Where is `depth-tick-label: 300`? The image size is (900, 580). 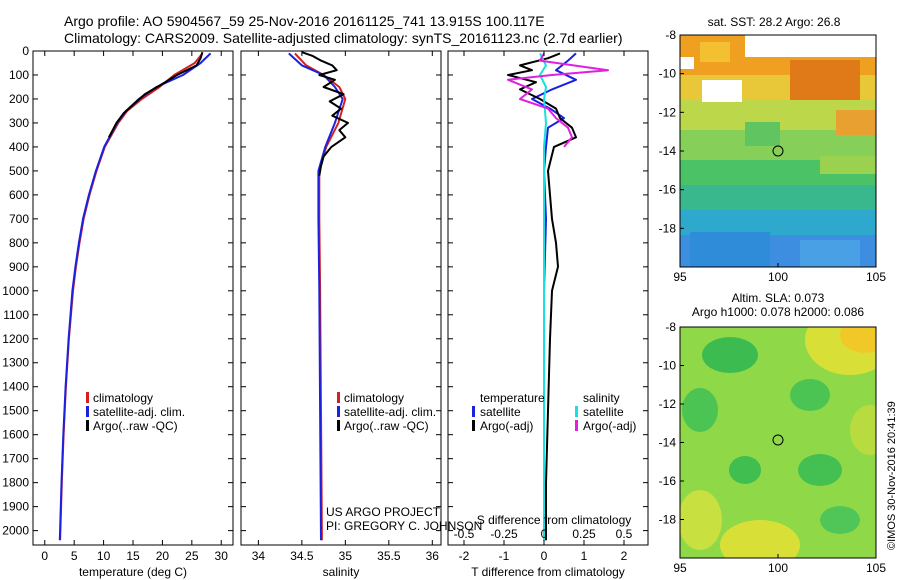 depth-tick-label: 300 is located at coordinates (19, 123).